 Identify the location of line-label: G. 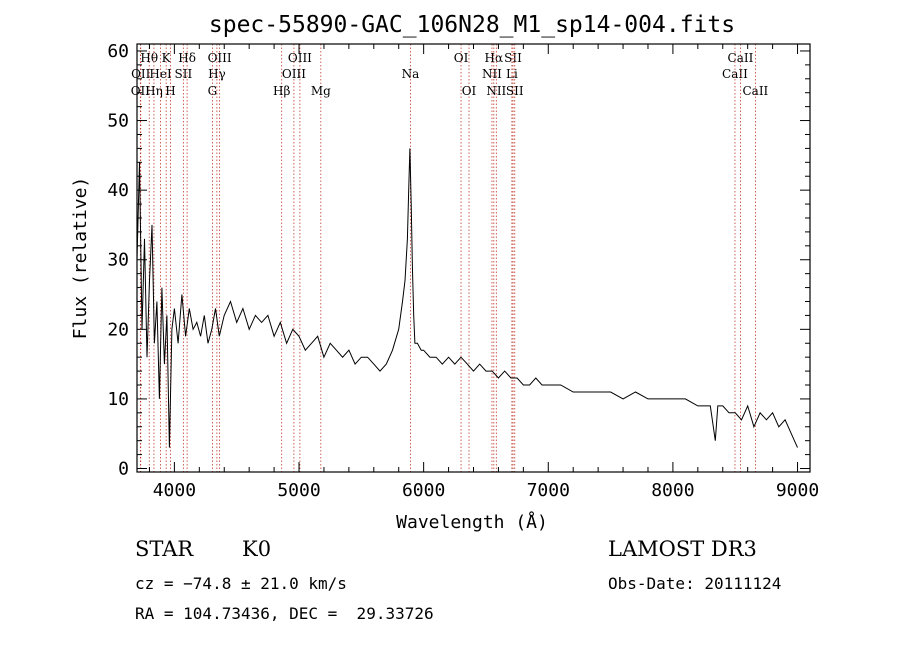
(213, 91).